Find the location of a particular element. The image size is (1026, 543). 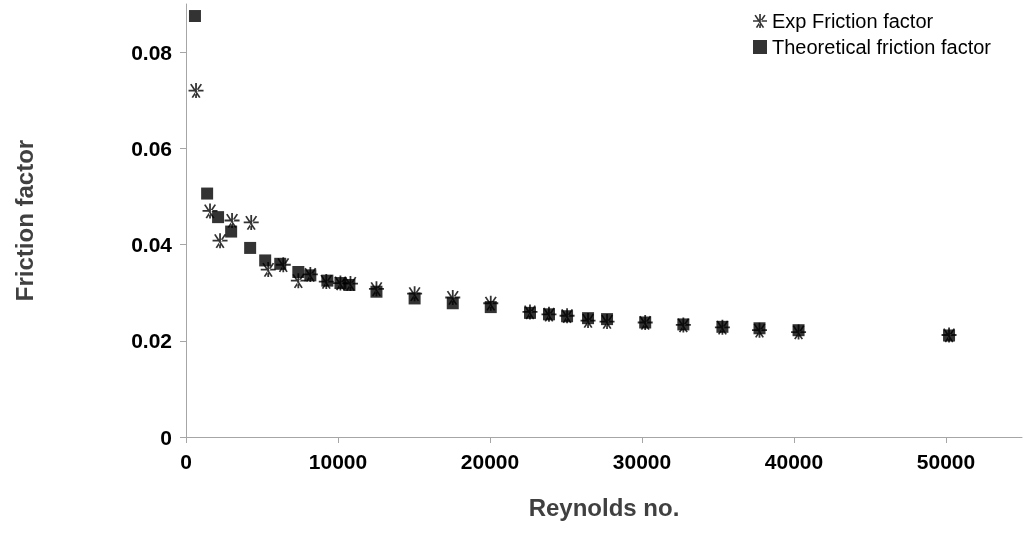

x-tick-label: 10000 is located at coordinates (338, 461).